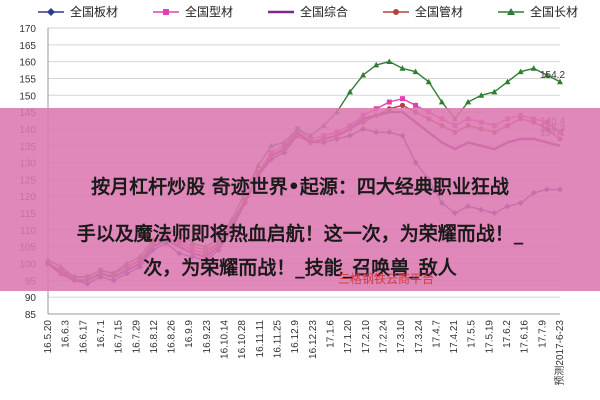 This screenshot has height=400, width=600. What do you see at coordinates (300, 187) in the screenshot?
I see `banner-text-line-1: 按月杠杆炒股 奇迹世界•起源：四大经典职业狂战` at bounding box center [300, 187].